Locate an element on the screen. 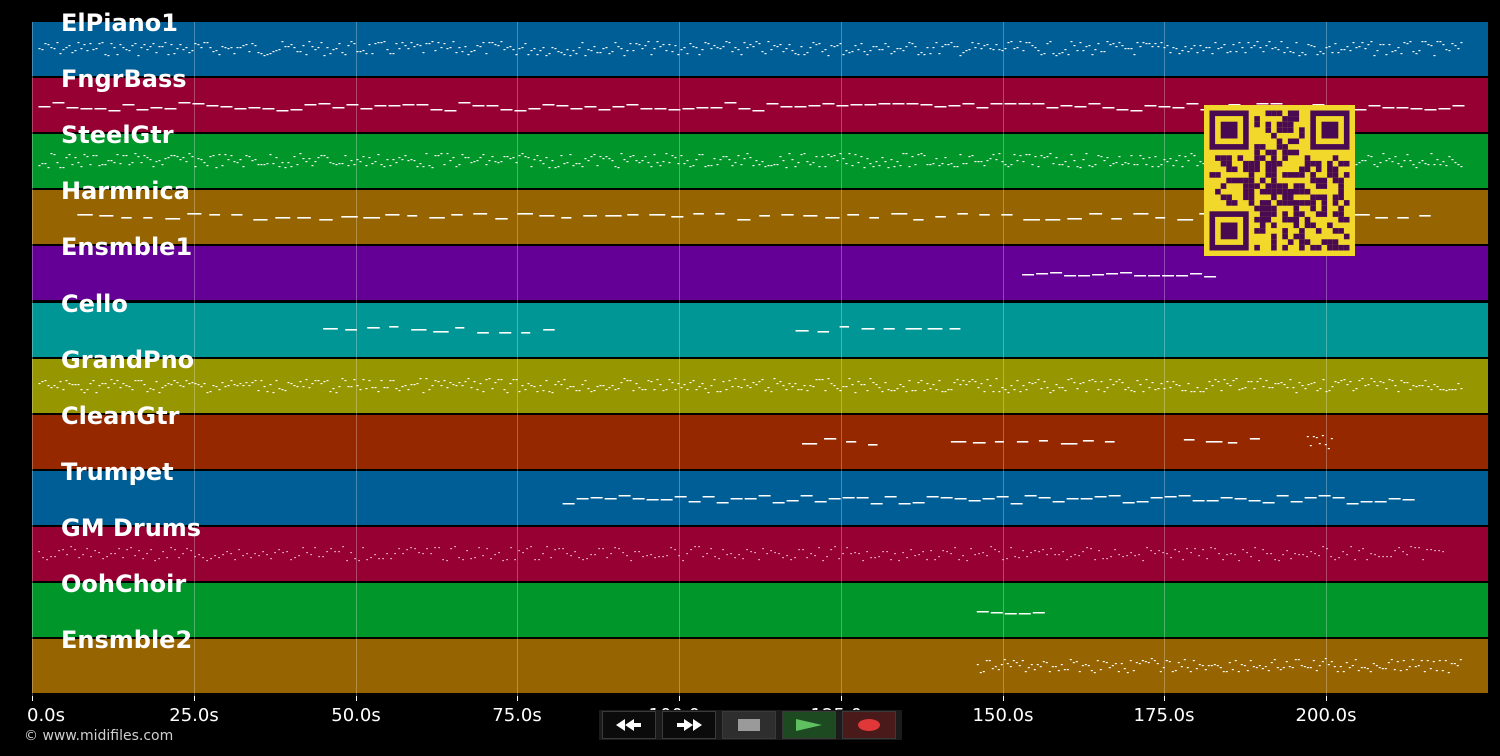  play-icon is located at coordinates (809, 725).